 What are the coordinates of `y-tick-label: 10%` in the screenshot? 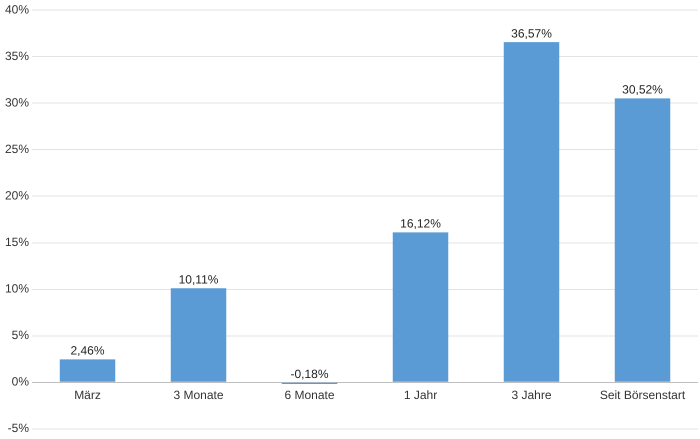 It's located at (17, 289).